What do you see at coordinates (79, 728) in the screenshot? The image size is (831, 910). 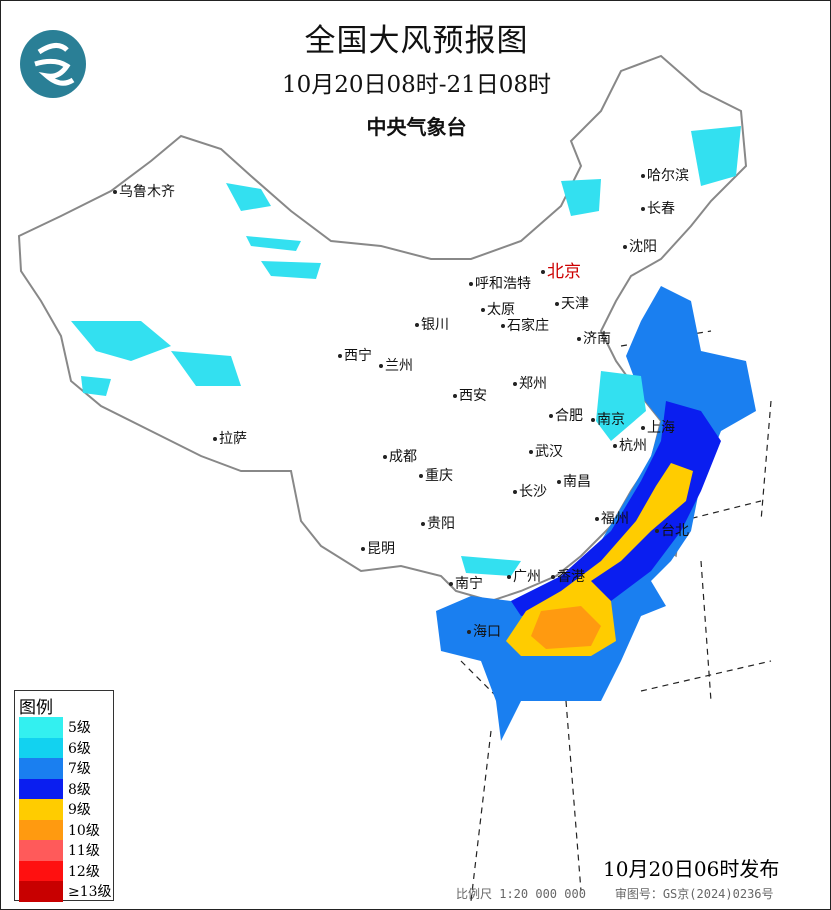 I see `legend-label: 5级` at bounding box center [79, 728].